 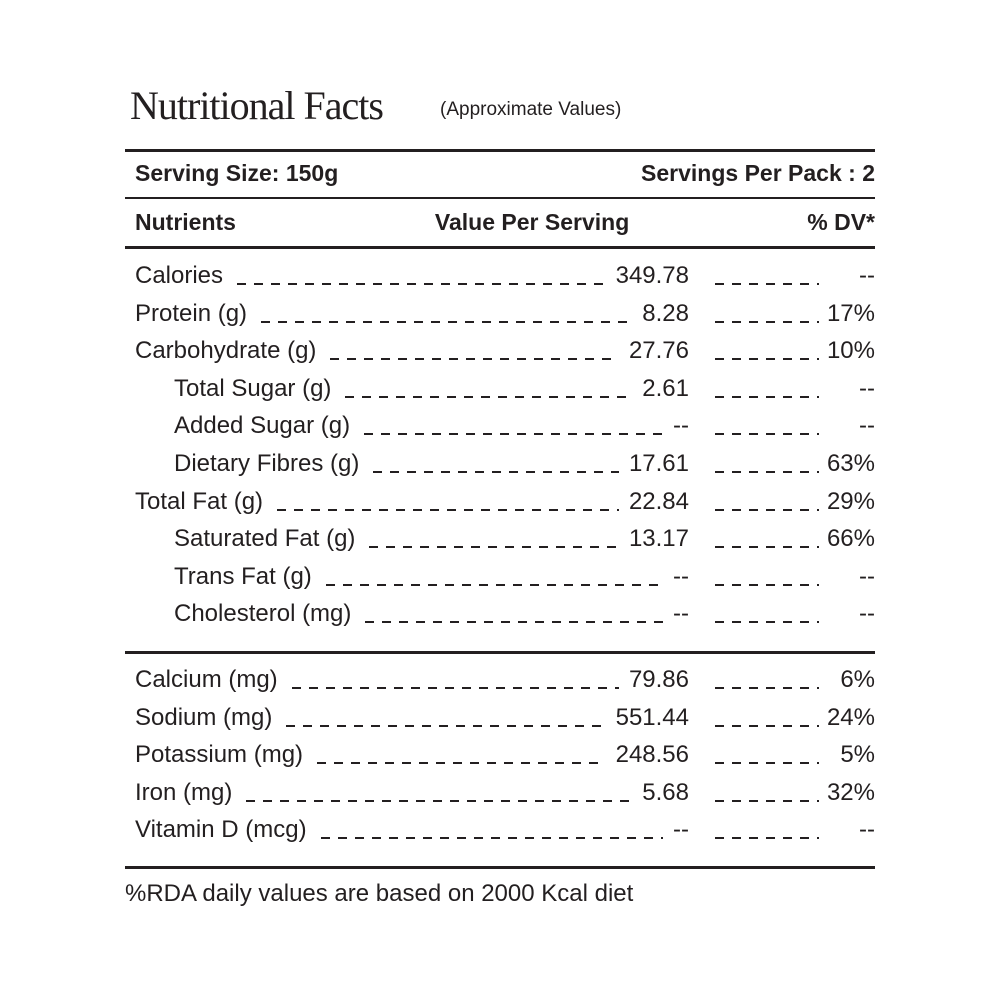 What do you see at coordinates (267, 463) in the screenshot?
I see `nutrient-name: Dietary Fibres (g)` at bounding box center [267, 463].